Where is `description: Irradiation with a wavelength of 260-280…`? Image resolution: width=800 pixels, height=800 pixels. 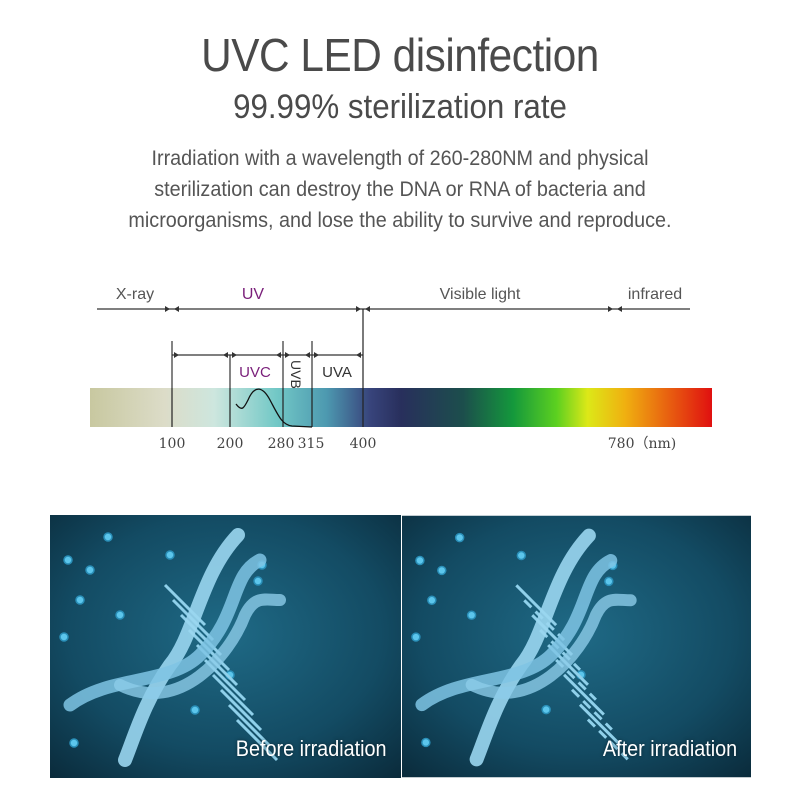 description: Irradiation with a wavelength of 260-280… is located at coordinates (400, 189).